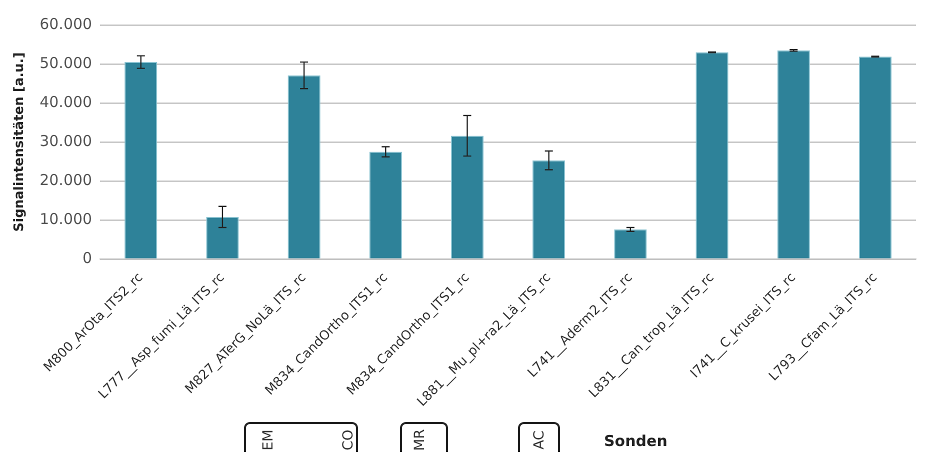 Image resolution: width=934 pixels, height=461 pixels. I want to click on text: AC, so click(540, 440).